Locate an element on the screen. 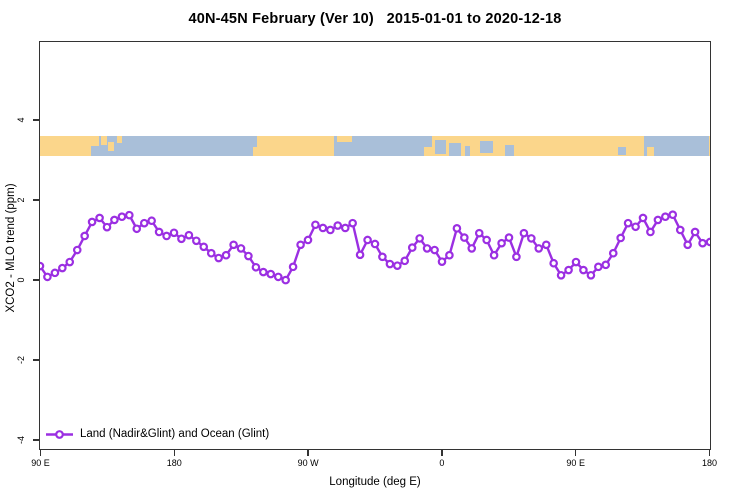 Image resolution: width=750 pixels, height=500 pixels. y-tick-label: 2 is located at coordinates (21, 200).